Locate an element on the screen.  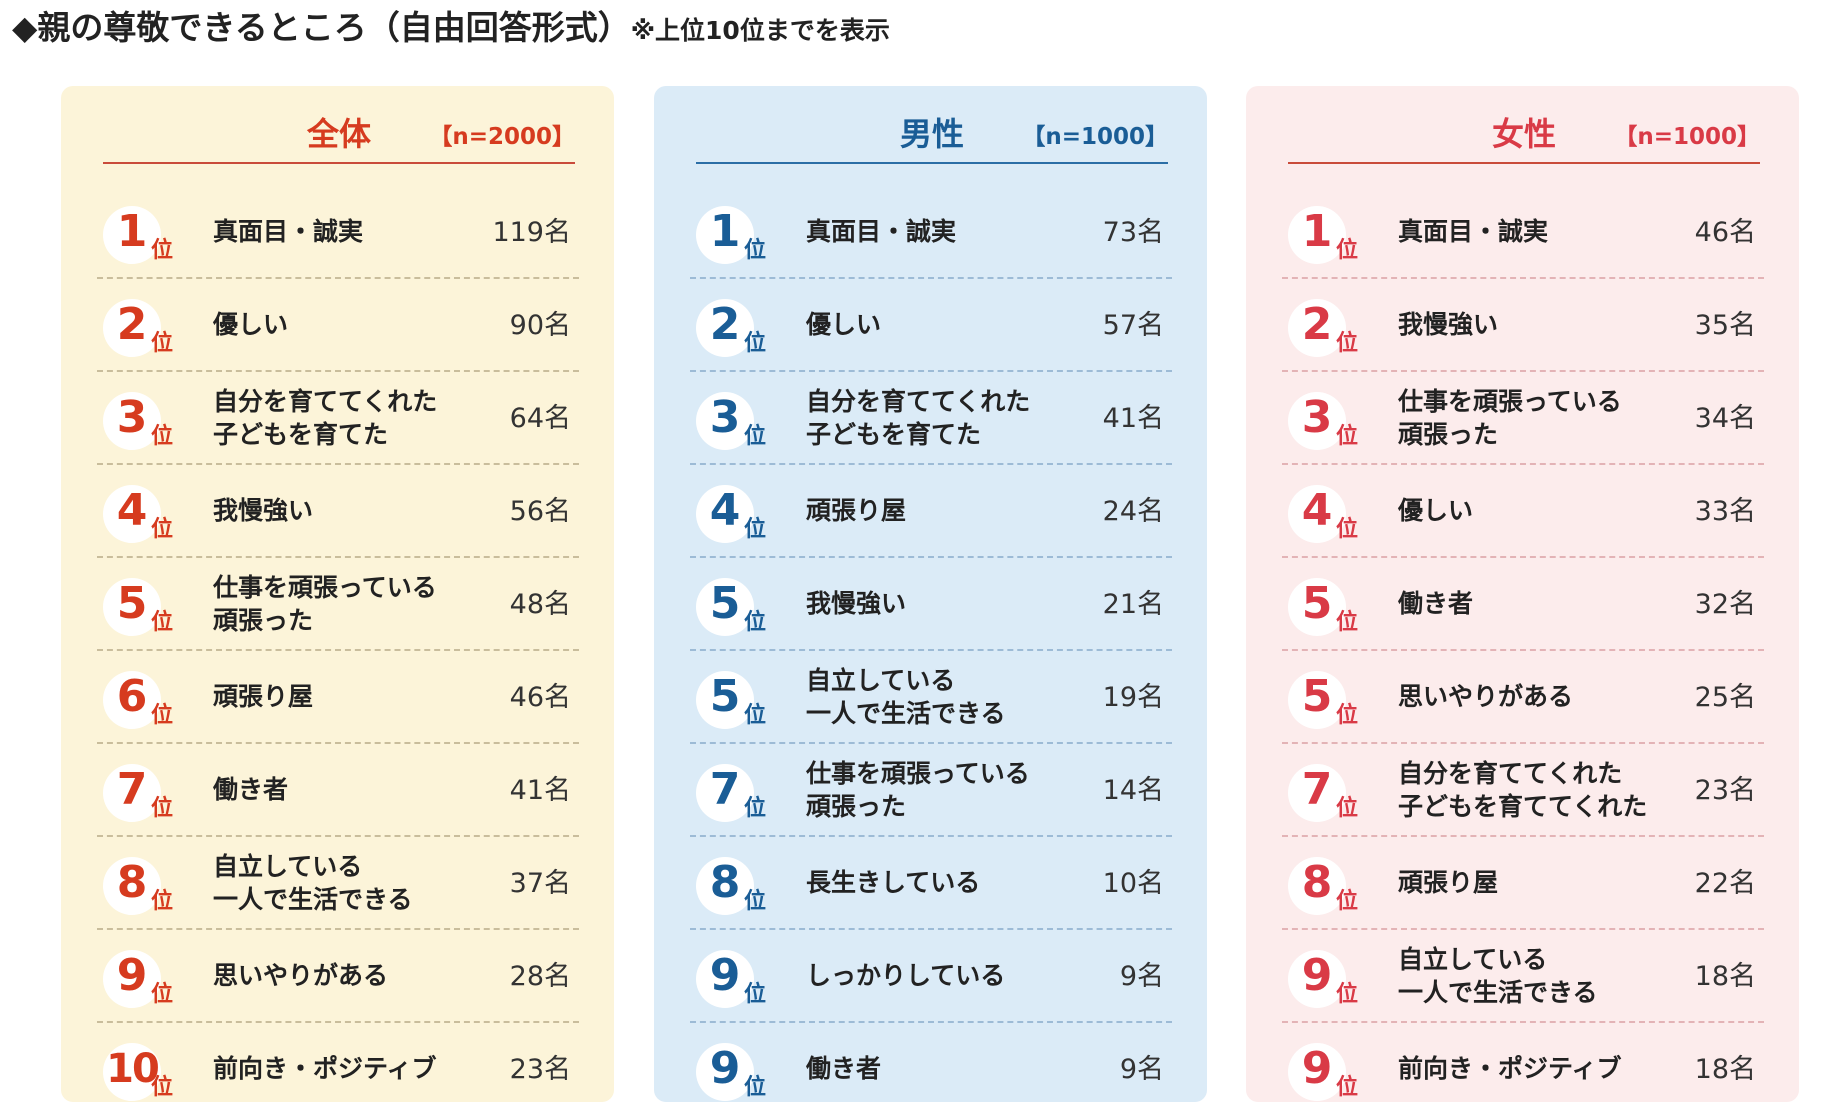
count-value: 22 is located at coordinates (1711, 883).